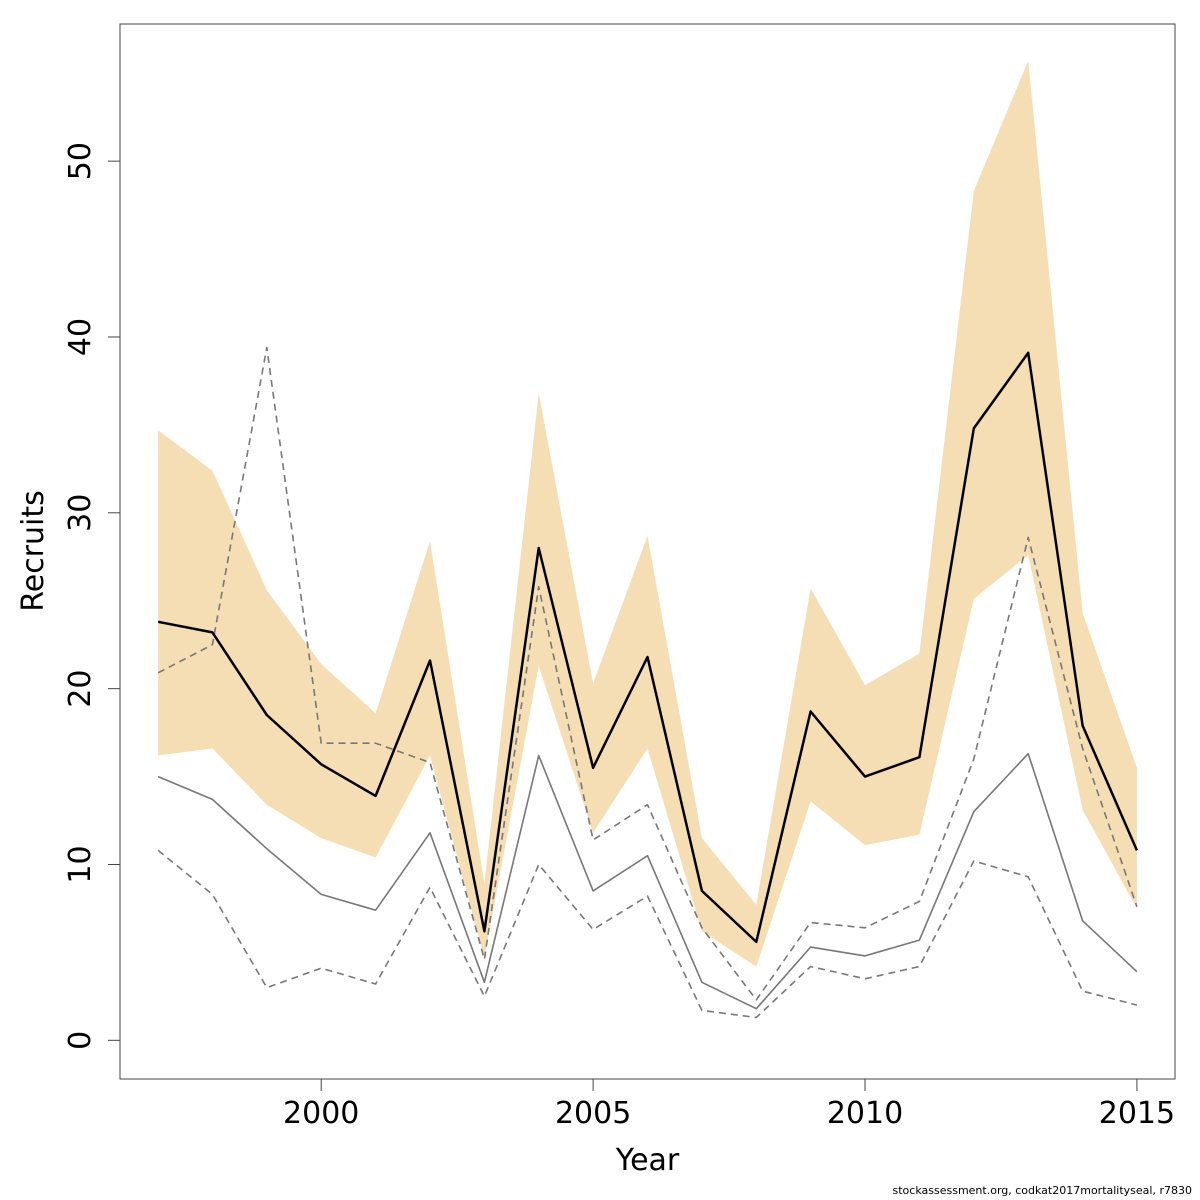  What do you see at coordinates (80, 689) in the screenshot?
I see `y-tick-label: 20` at bounding box center [80, 689].